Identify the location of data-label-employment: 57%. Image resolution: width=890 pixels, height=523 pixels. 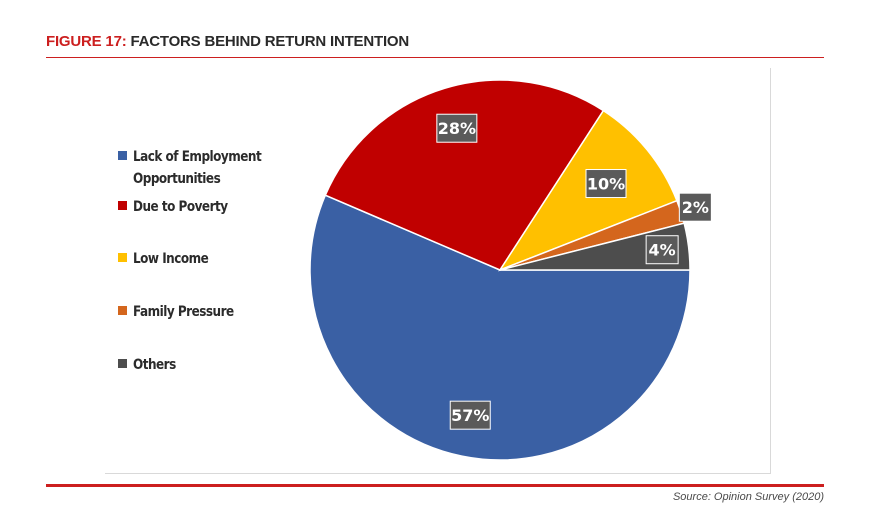
(470, 415).